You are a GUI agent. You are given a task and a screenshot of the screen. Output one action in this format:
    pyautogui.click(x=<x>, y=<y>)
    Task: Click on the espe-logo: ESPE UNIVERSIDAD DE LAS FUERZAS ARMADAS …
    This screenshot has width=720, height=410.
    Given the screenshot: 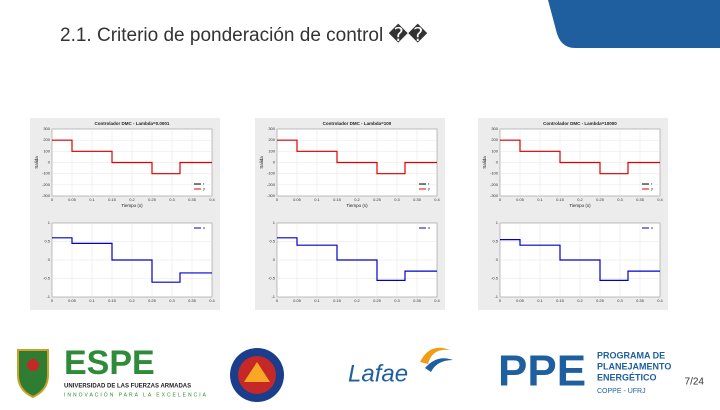 What is the action you would take?
    pyautogui.click(x=112, y=371)
    